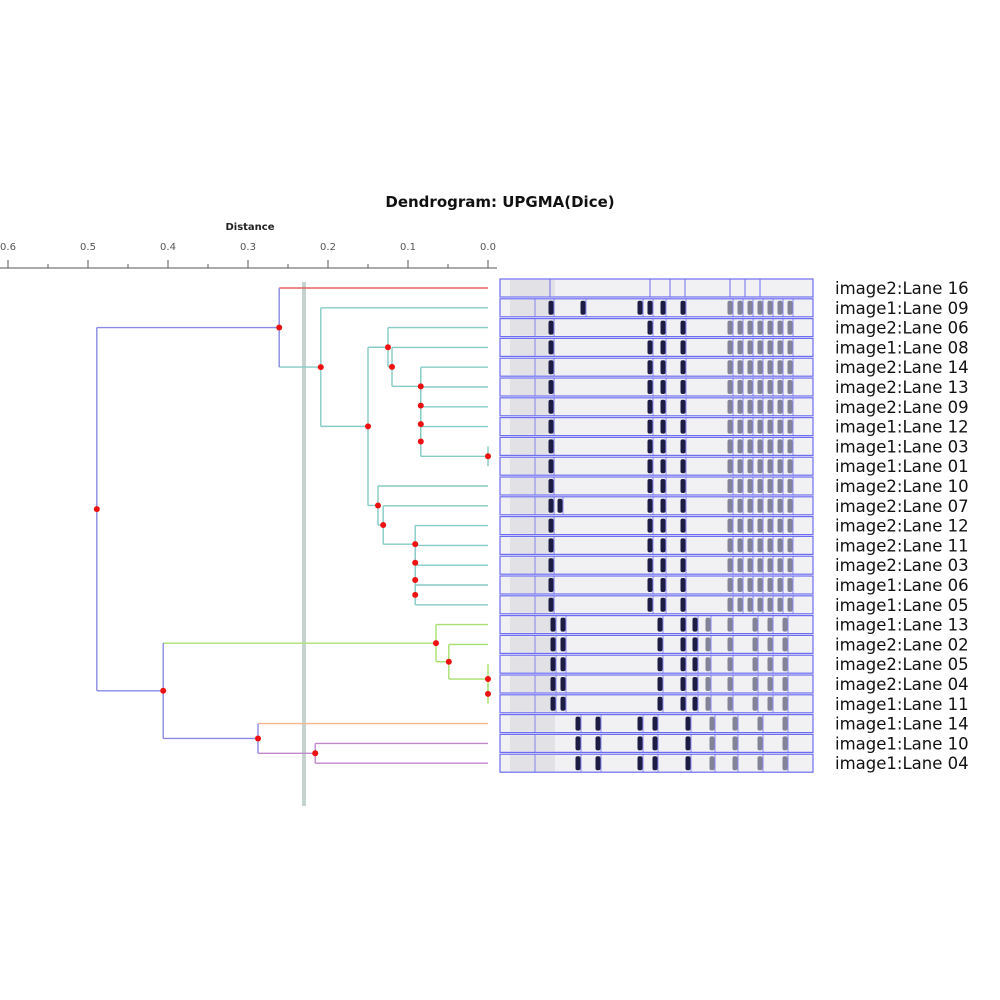 The width and height of the screenshot is (1000, 1000). What do you see at coordinates (902, 644) in the screenshot?
I see `leaf-label: image2:Lane 02` at bounding box center [902, 644].